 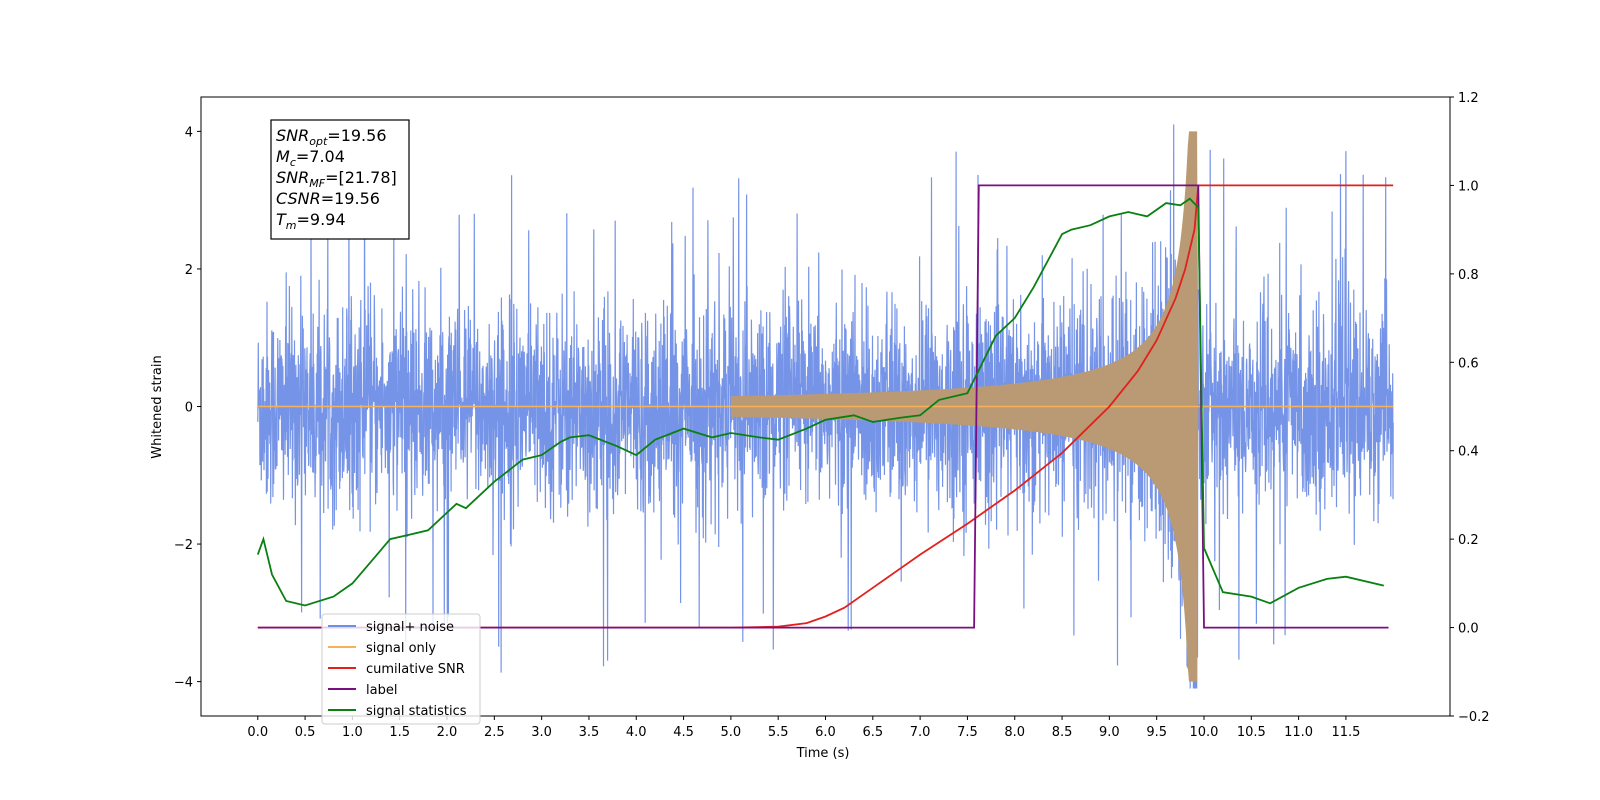 What do you see at coordinates (1468, 452) in the screenshot?
I see `y2-tick-label: 0.4` at bounding box center [1468, 452].